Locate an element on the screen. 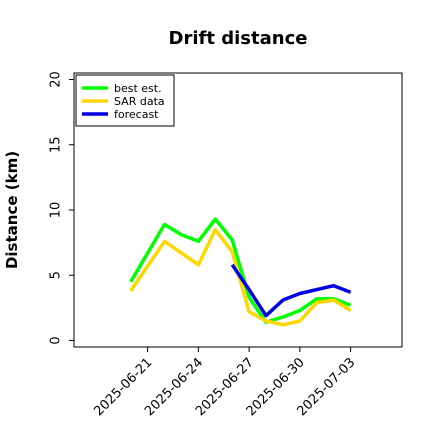 Image resolution: width=440 pixels, height=440 pixels. y-tick-label: 15 is located at coordinates (56, 144).